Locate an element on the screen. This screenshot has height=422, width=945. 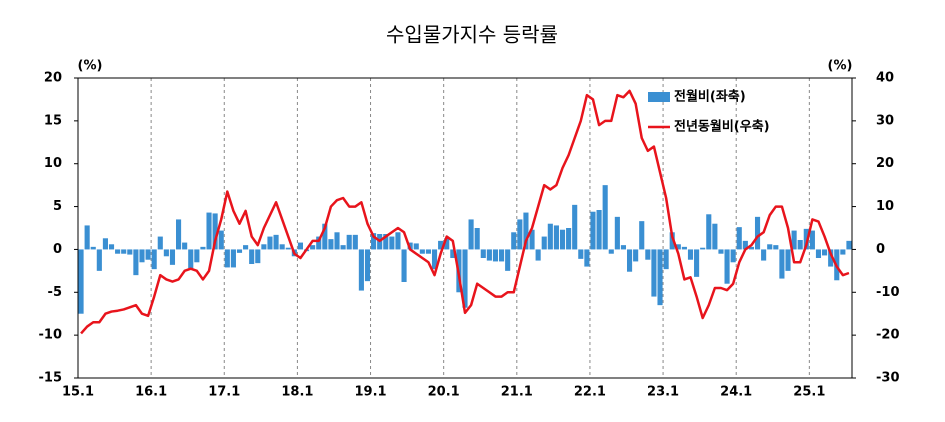
y-tick-label: 15 is located at coordinates (53, 120).